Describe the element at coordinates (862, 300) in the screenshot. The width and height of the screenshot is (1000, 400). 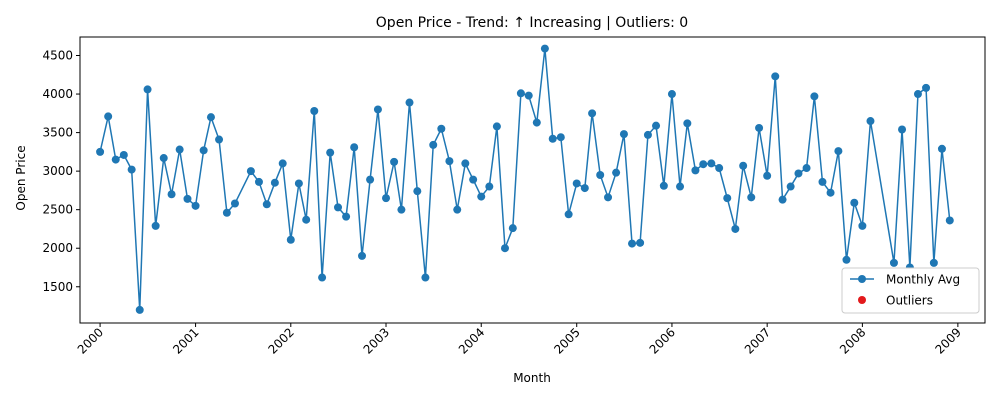
I see `legend-marker-outliers` at that location.